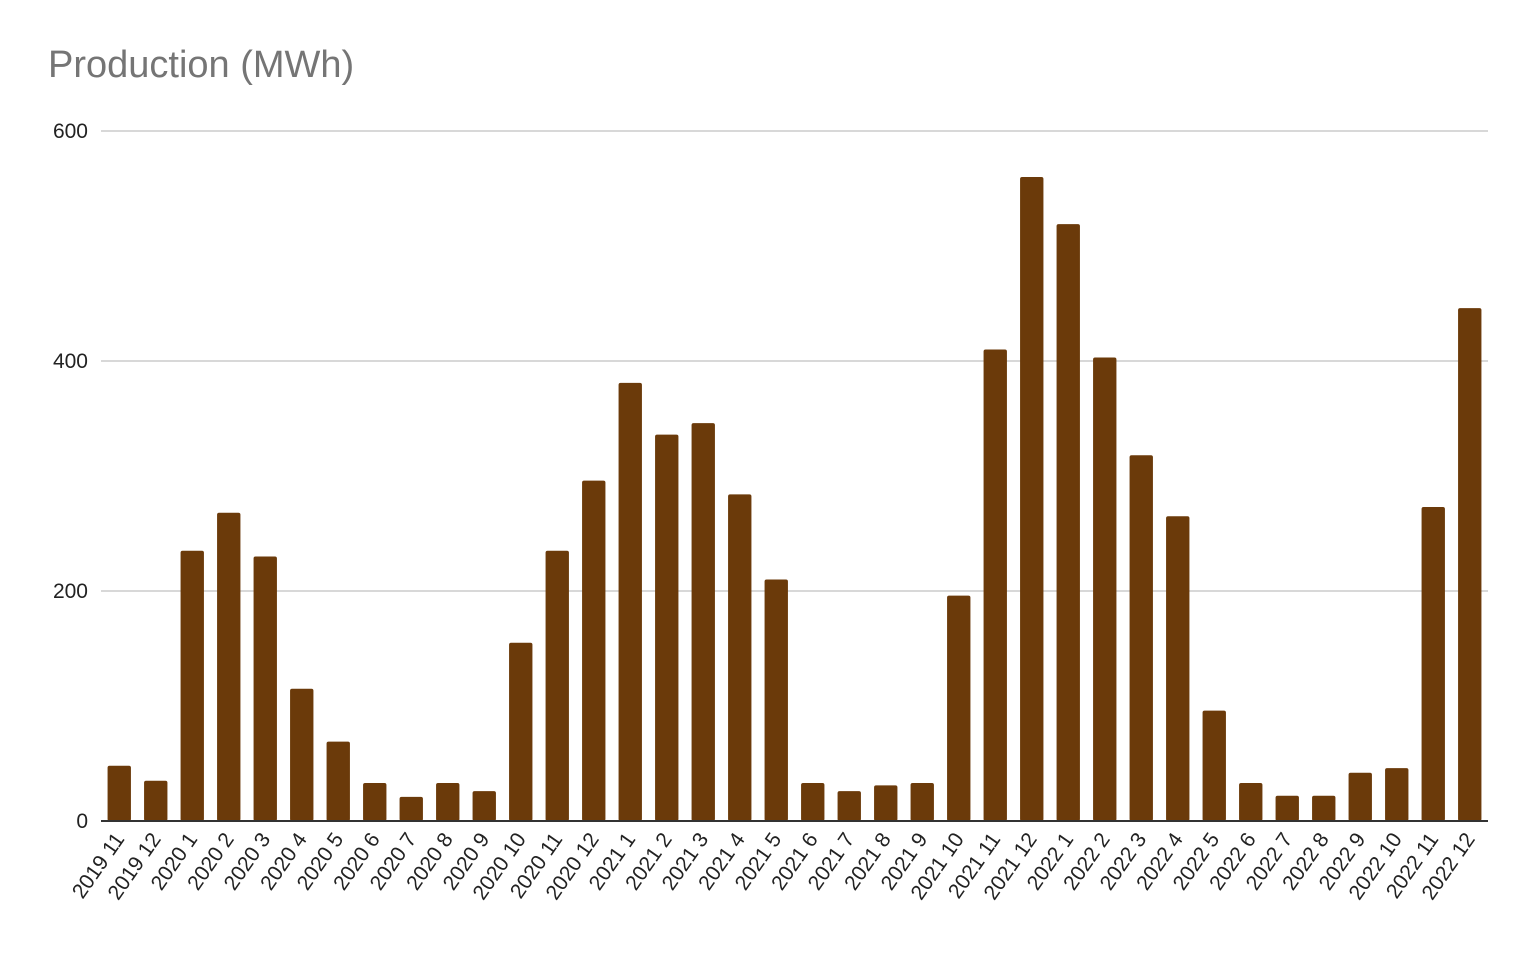  I want to click on y-tick-label: 0, so click(82, 821).